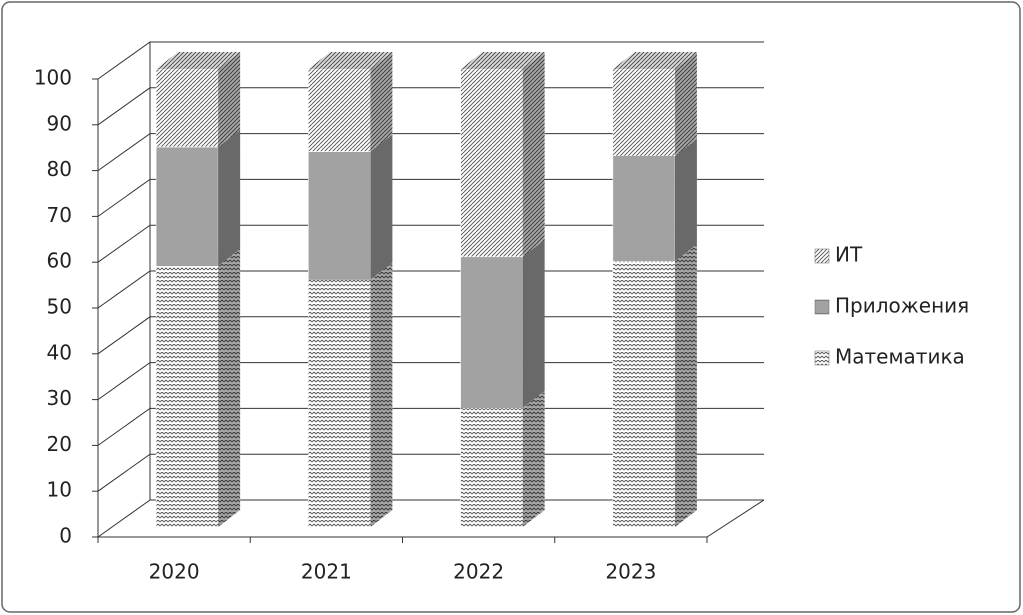  I want to click on x-tick-label: 2021, so click(326, 572).